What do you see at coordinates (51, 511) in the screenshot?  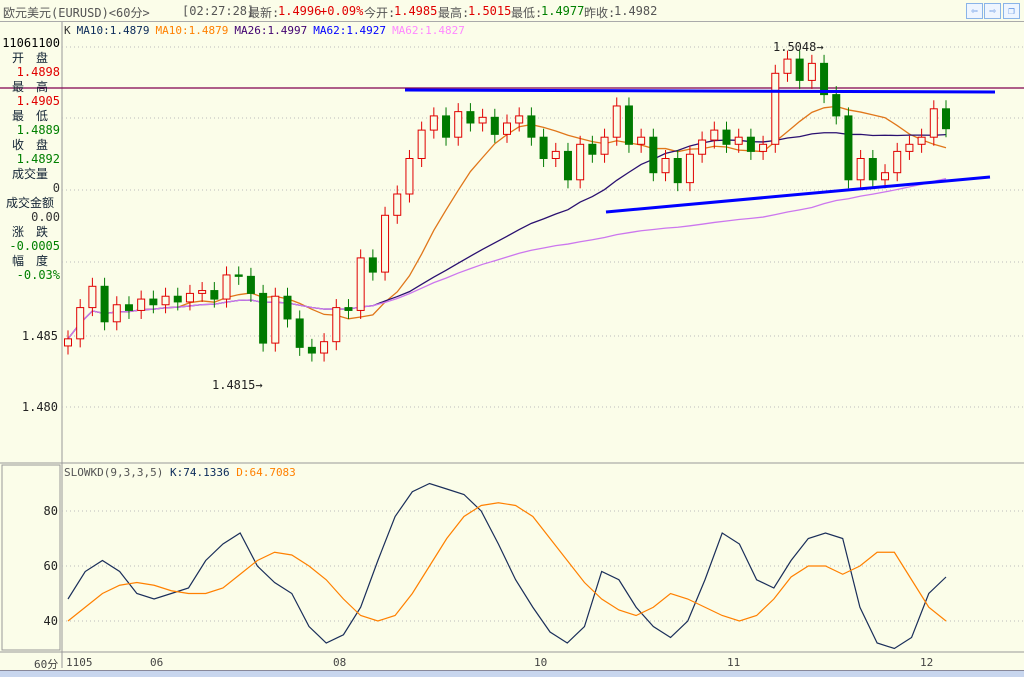 I see `kd-ytick-80: 80` at bounding box center [51, 511].